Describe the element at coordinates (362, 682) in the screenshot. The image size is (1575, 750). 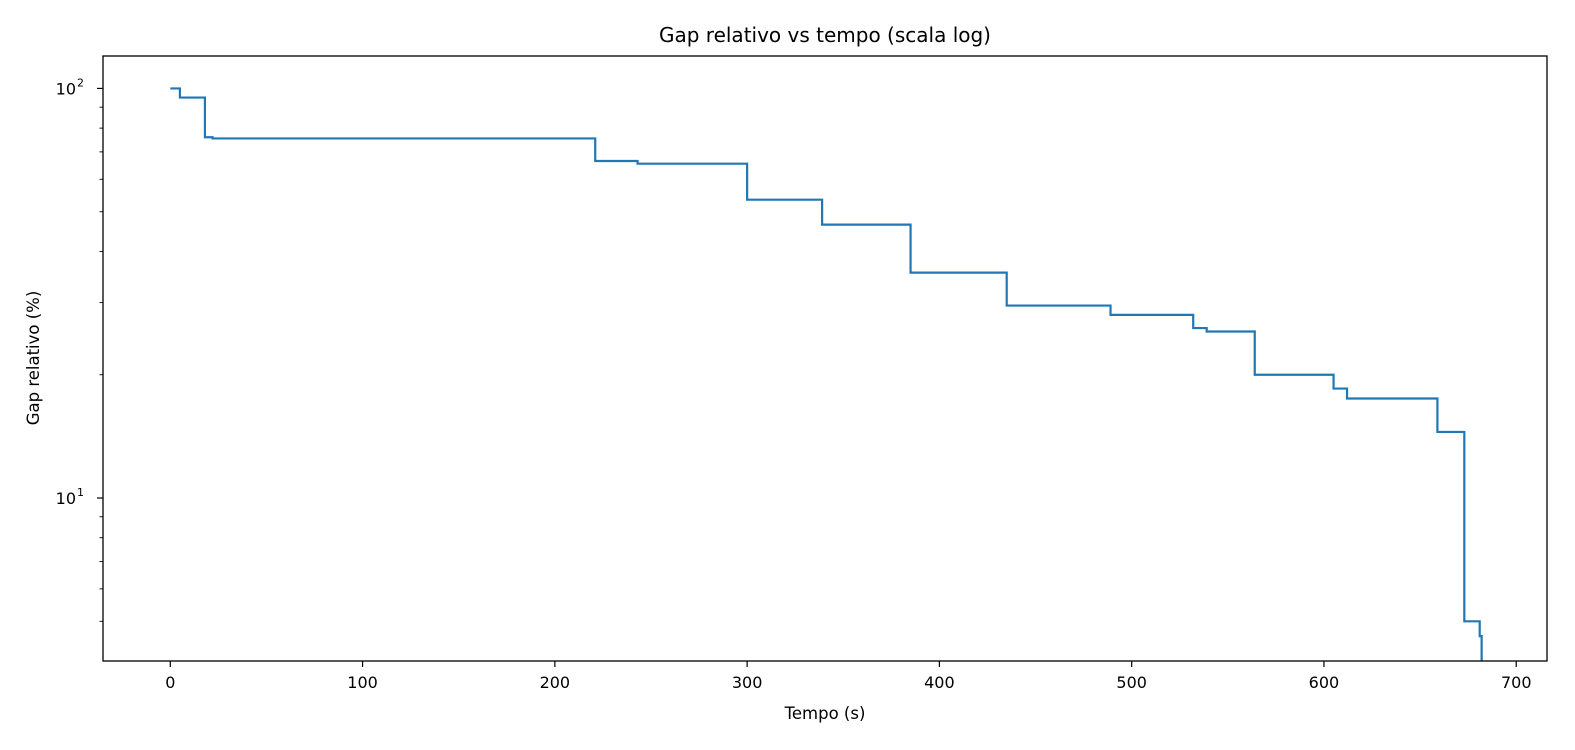
I see `x-tick-label: 100` at that location.